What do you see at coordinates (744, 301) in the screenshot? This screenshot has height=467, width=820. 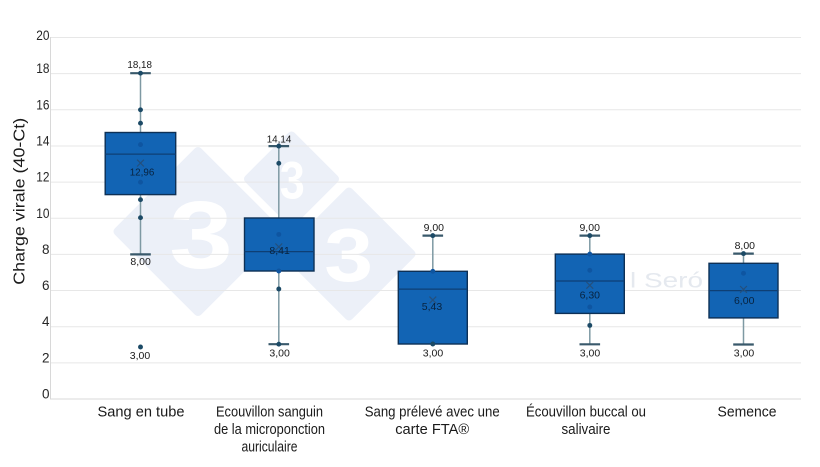 I see `svg-text: 6,00` at bounding box center [744, 301].